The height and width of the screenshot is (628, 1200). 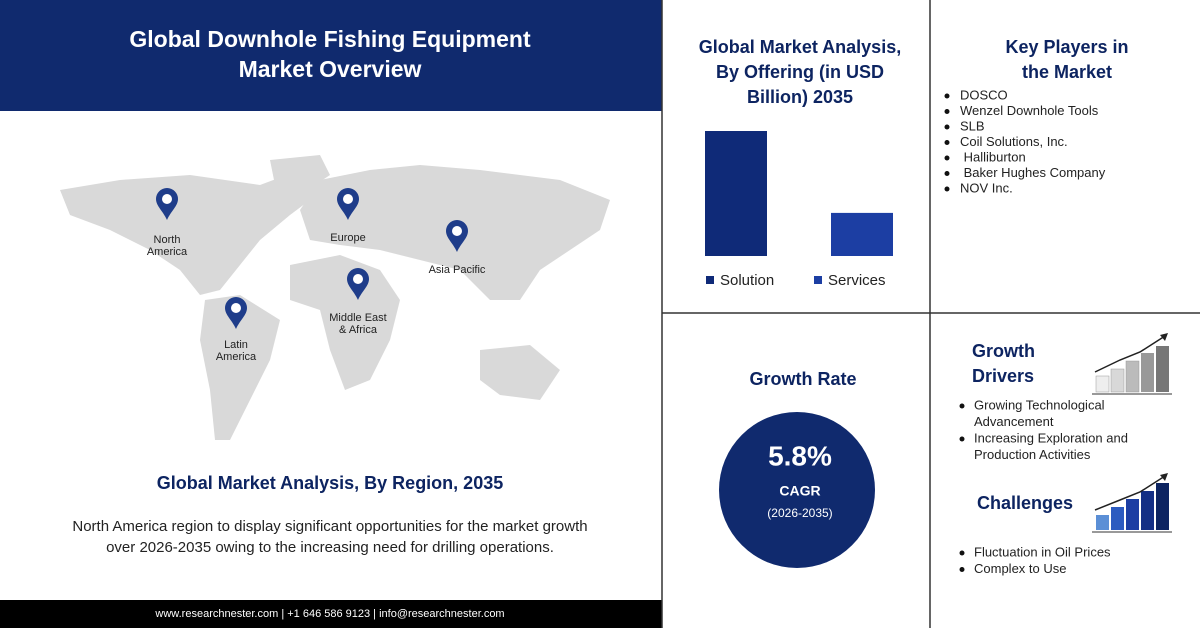 I want to click on chart-title: Billion) 2035, so click(x=800, y=97).